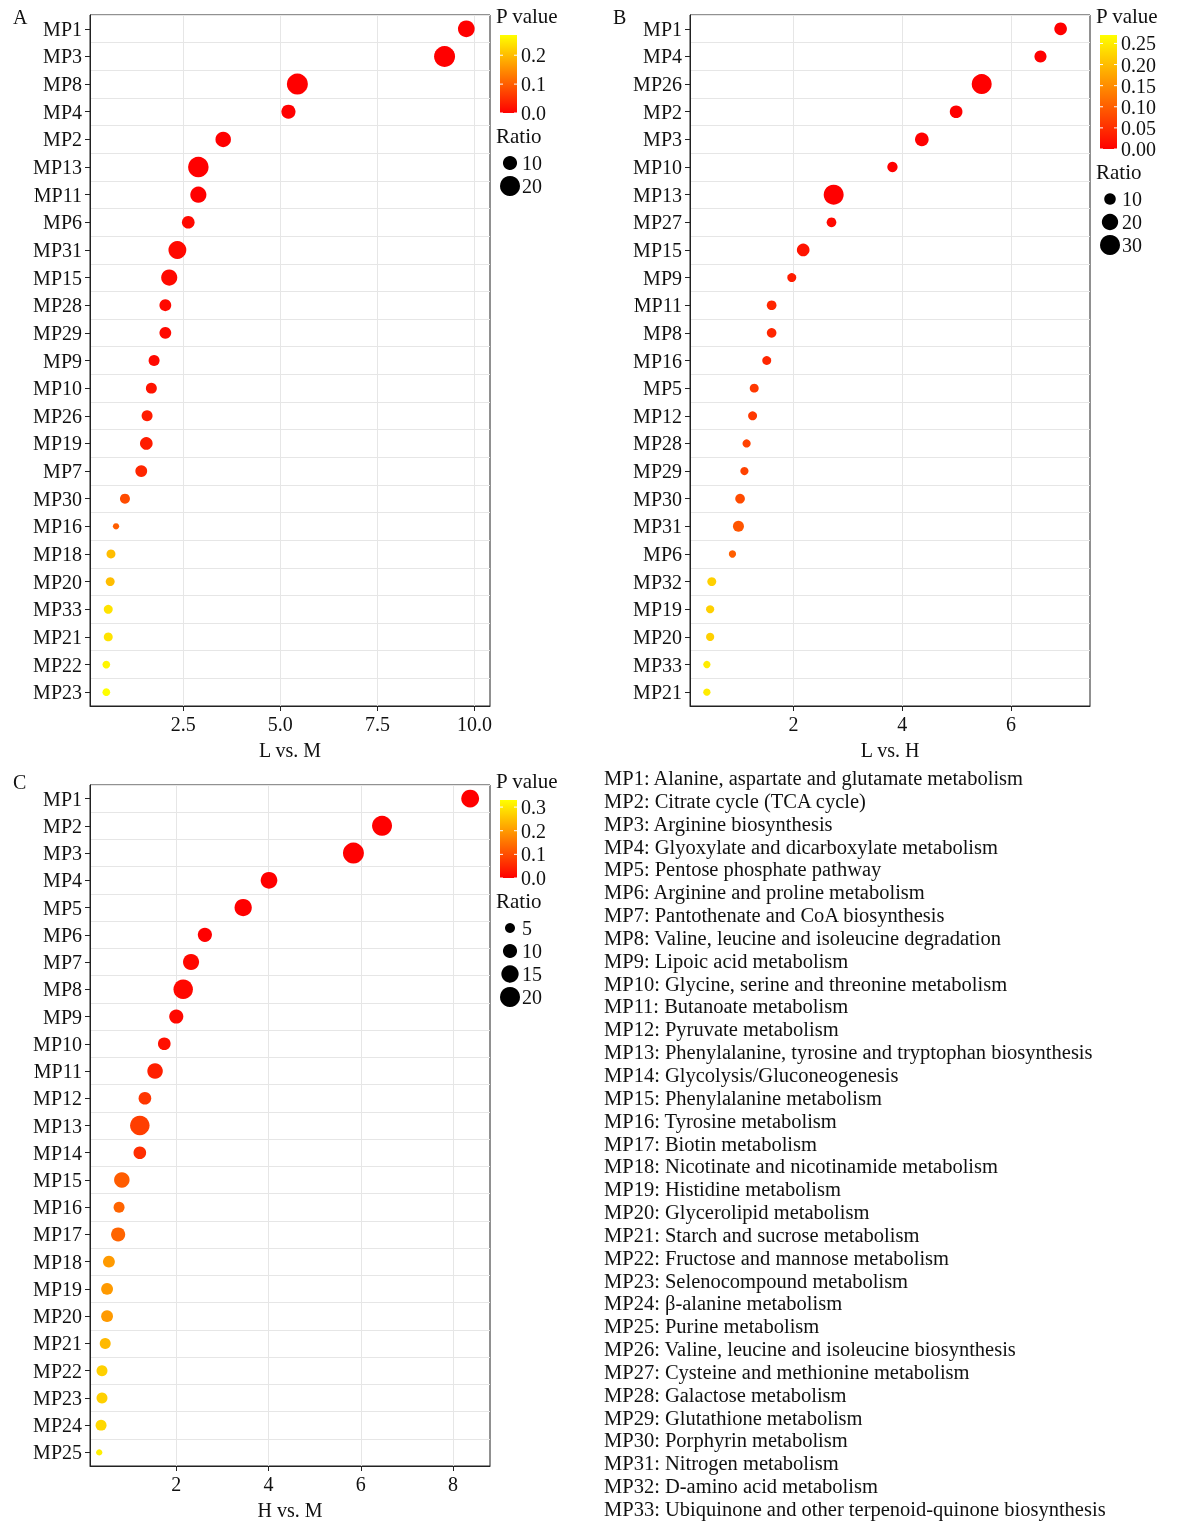  Describe the element at coordinates (57, 1234) in the screenshot. I see `y-tick-label: MP17` at that location.